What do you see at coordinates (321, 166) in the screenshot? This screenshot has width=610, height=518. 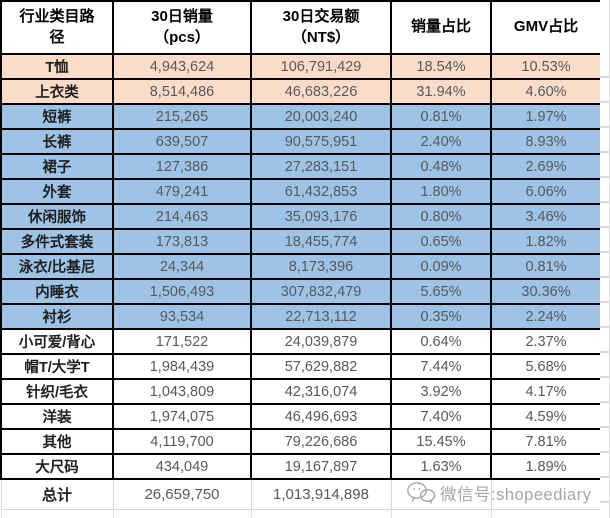 I see `gmv-cell: 27,283,151` at bounding box center [321, 166].